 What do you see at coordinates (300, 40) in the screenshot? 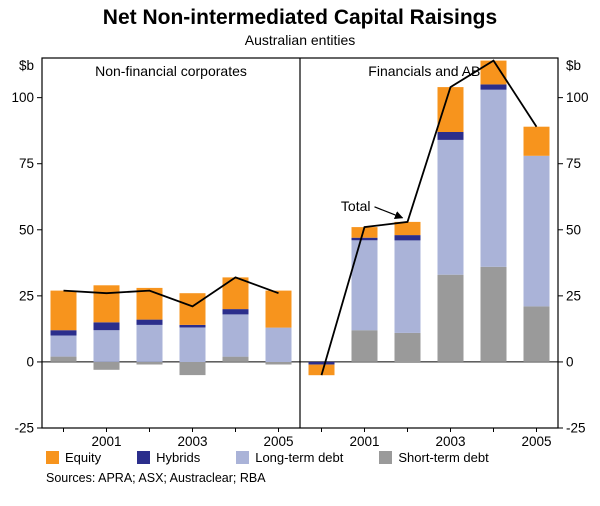
I see `chart-subtitle: Australian entities` at bounding box center [300, 40].